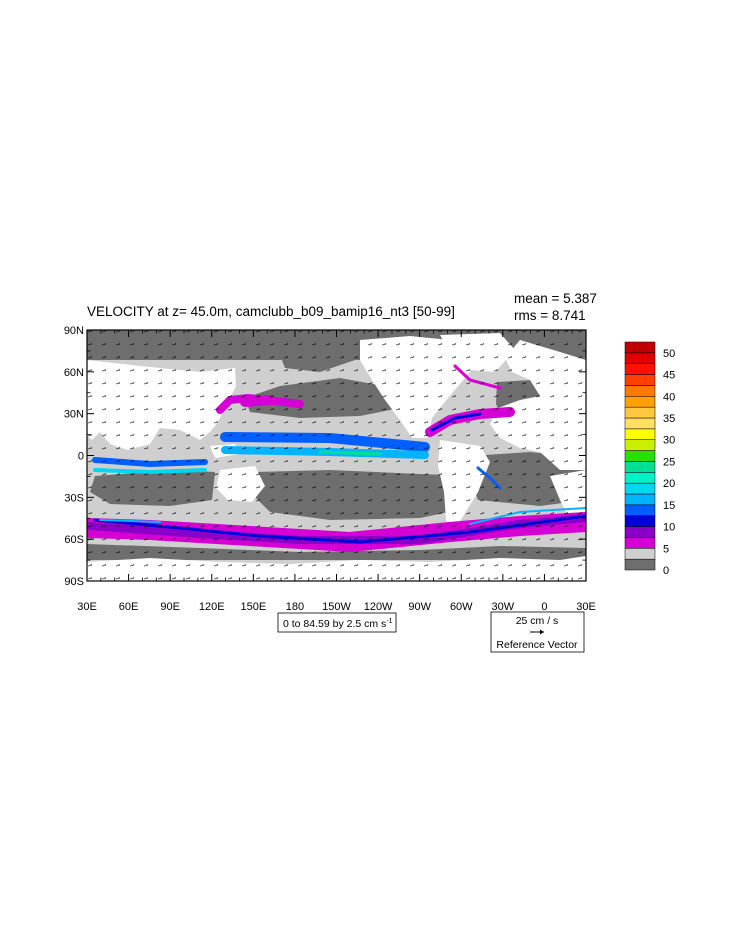 This screenshot has height=945, width=733. Describe the element at coordinates (74, 582) in the screenshot. I see `y-tick-label: 90S` at that location.